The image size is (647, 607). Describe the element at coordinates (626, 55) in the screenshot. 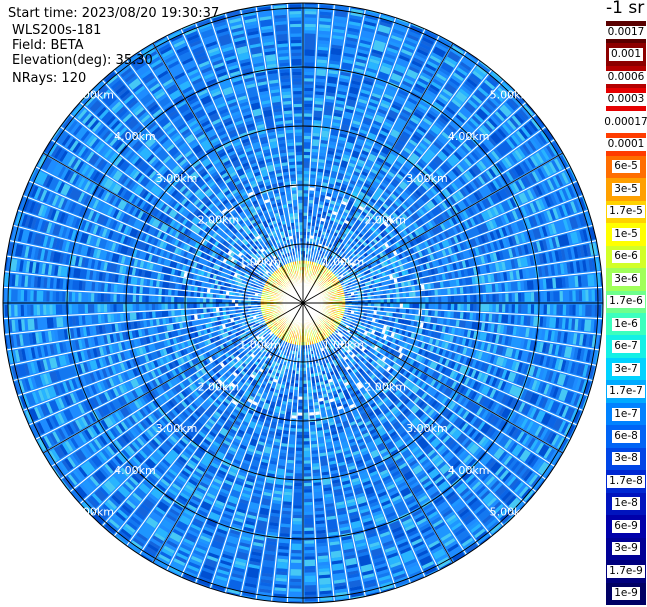

I see `colorbar-tick-label: 0.001` at that location.